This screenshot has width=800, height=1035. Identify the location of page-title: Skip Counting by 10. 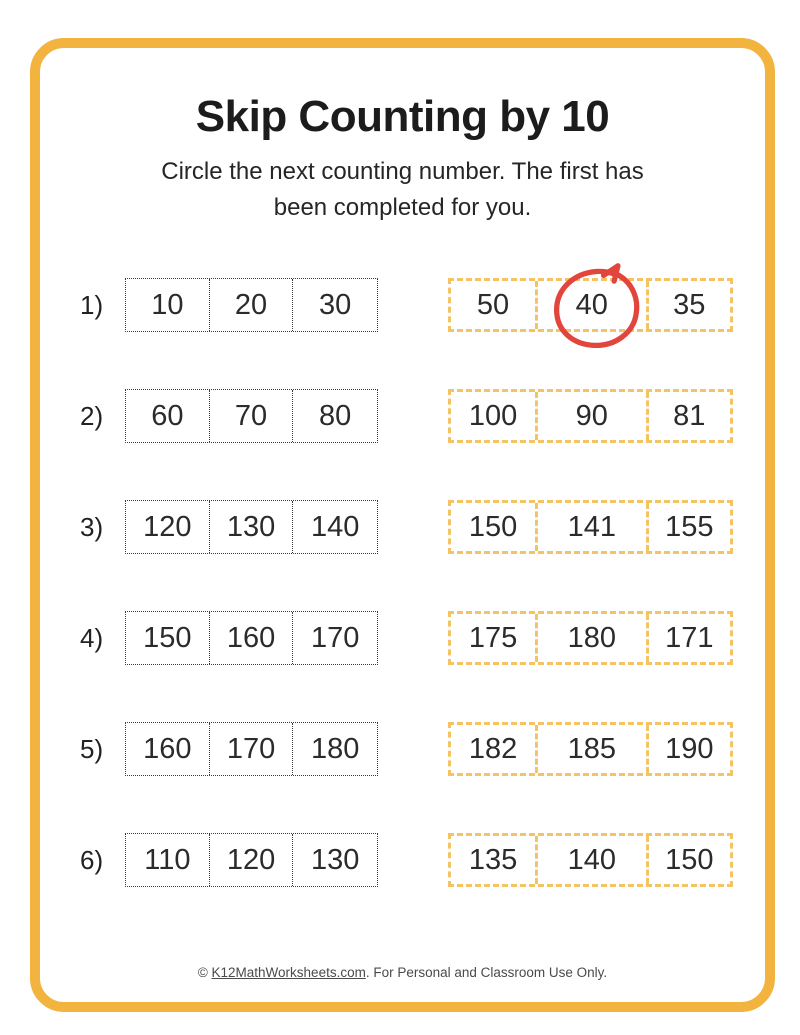
(402, 116).